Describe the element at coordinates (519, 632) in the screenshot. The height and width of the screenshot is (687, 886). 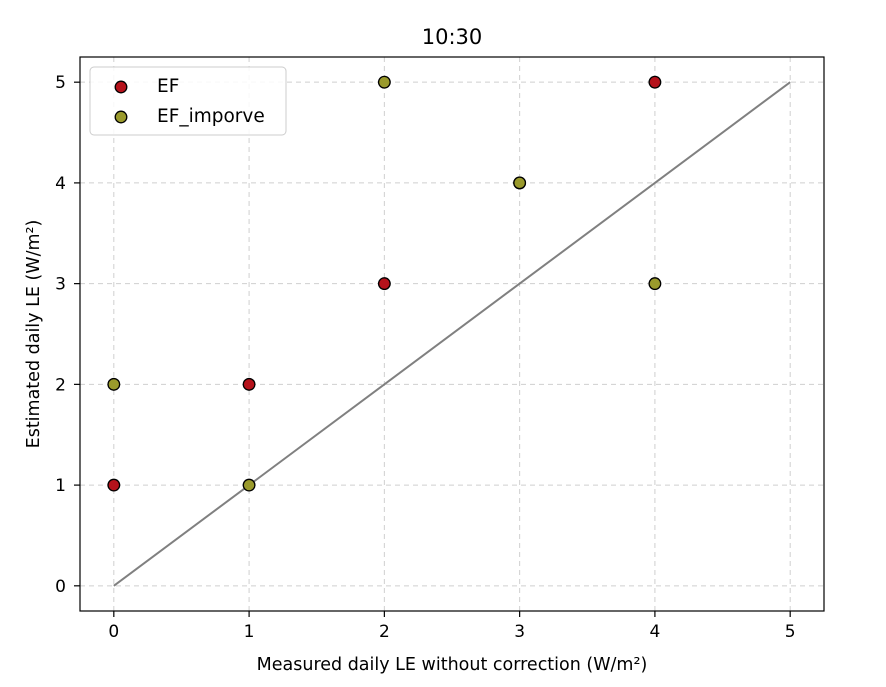
I see `x-tick-label: 3` at that location.